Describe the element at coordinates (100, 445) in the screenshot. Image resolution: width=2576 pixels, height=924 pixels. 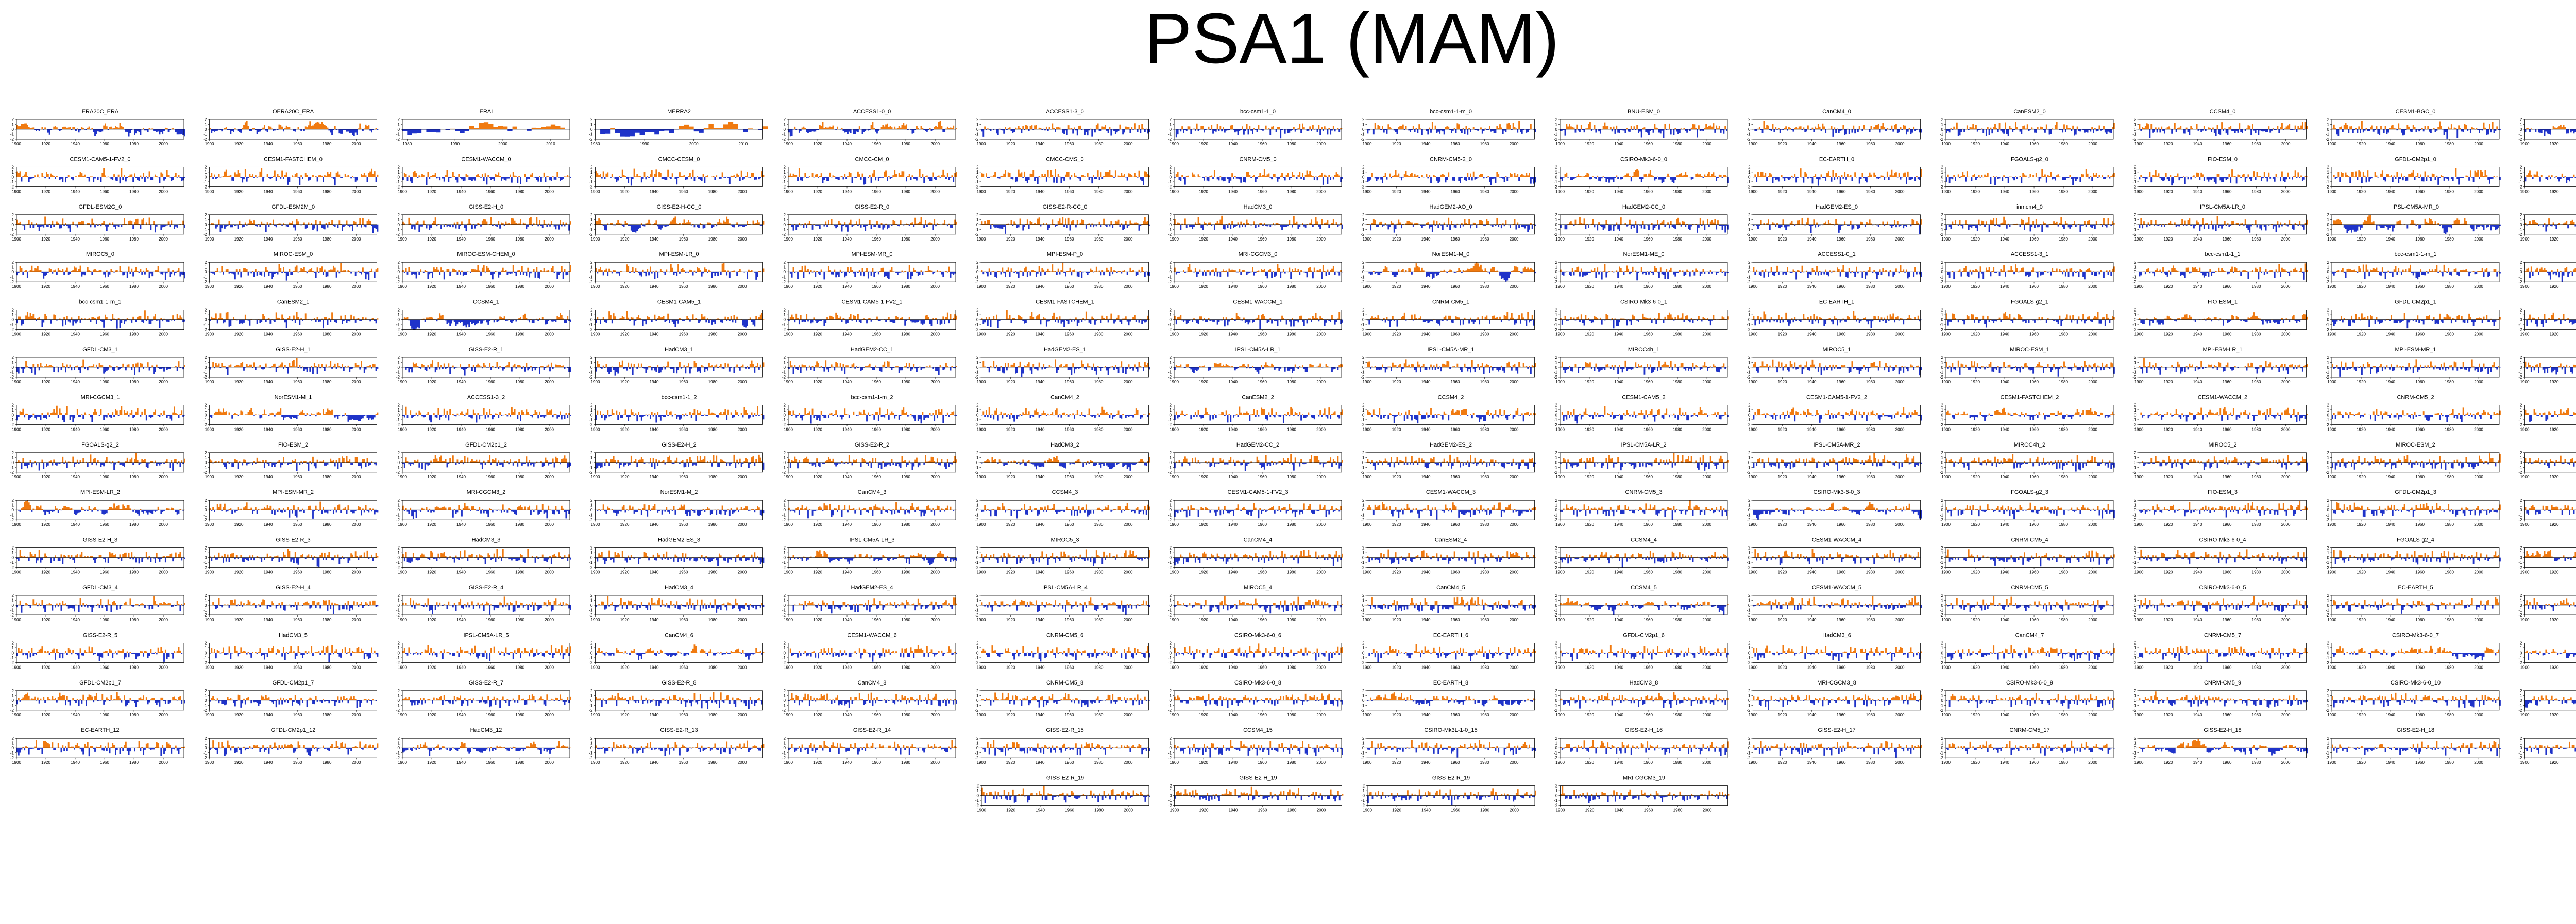
I see `panel-title: FGOALS-g2_2` at that location.